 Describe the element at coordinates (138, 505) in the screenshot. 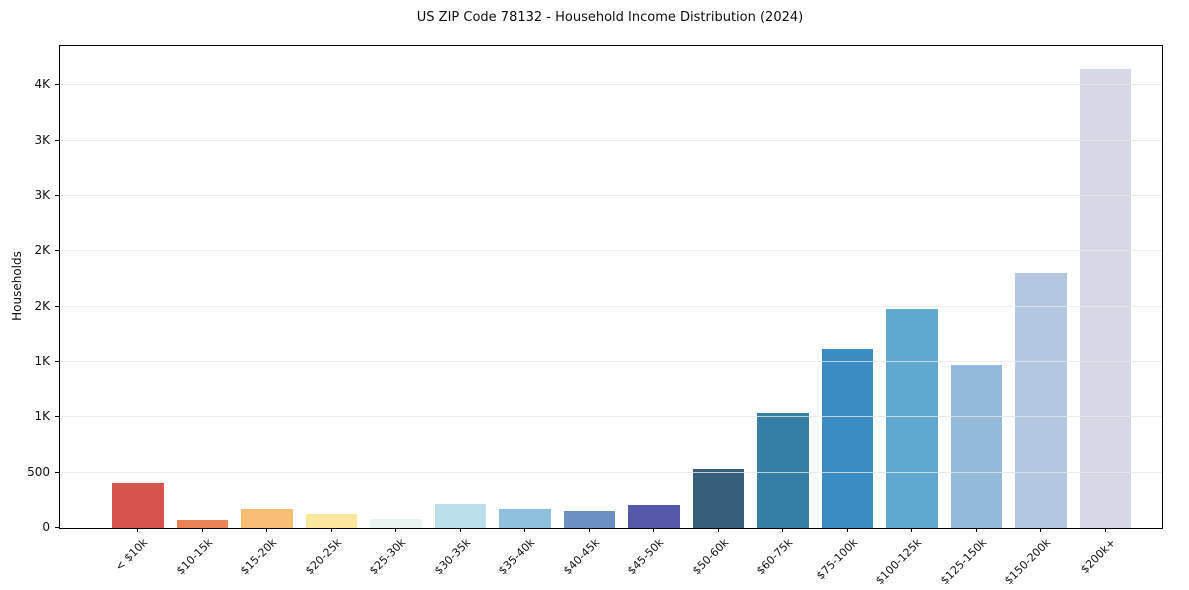

I see `bar-< $10k` at that location.